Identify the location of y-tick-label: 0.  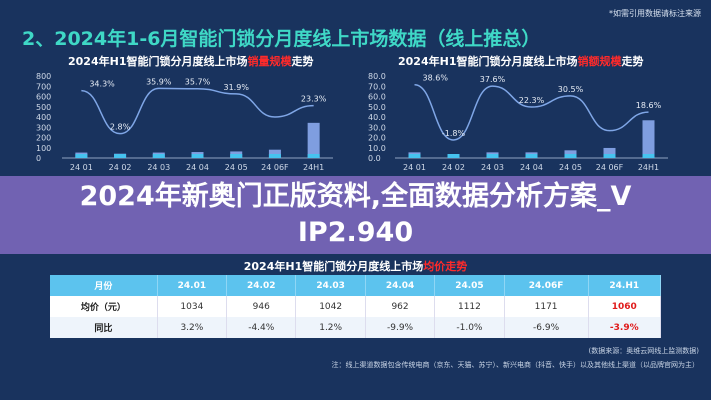
(38, 158).